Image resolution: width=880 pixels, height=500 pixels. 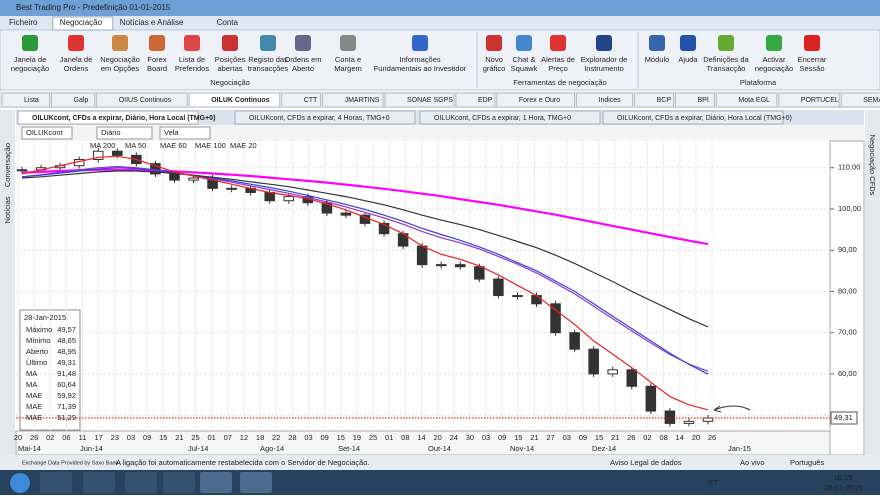 What do you see at coordinates (66, 406) in the screenshot?
I see `info-value: 71,39` at bounding box center [66, 406].